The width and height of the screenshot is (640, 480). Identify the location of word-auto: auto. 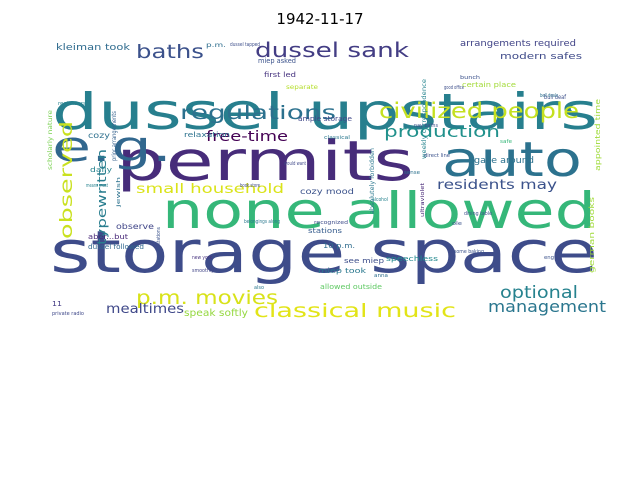
(512, 160).